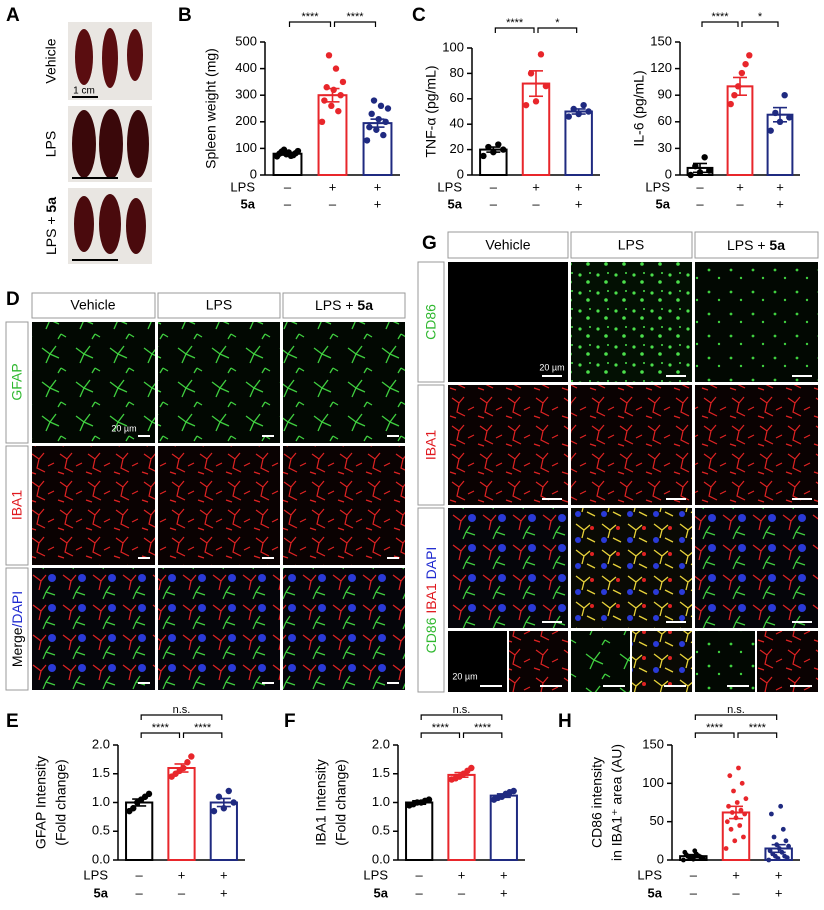 This screenshot has height=910, width=824. Describe the element at coordinates (661, 40) in the screenshot. I see `y-tick-label: 150` at that location.